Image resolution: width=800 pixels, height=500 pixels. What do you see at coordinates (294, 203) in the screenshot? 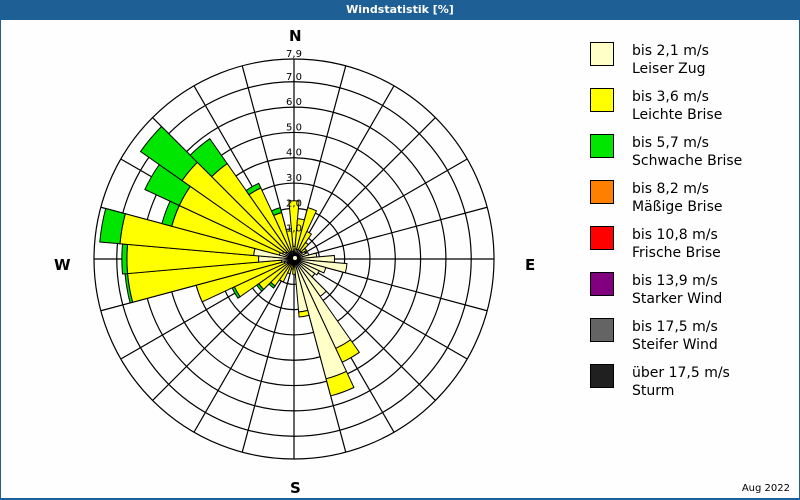
I see `ring-label: 2,0` at bounding box center [294, 203].